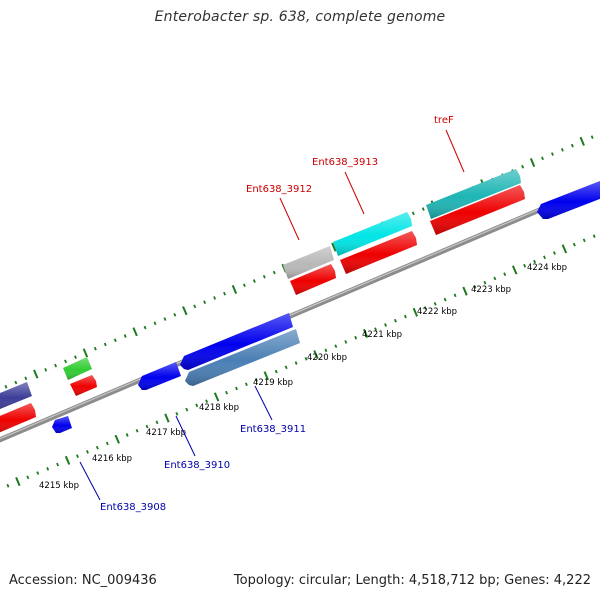  Describe the element at coordinates (300, 17) in the screenshot. I see `map-title: Enterobacter sp. 638, complete genome` at that location.